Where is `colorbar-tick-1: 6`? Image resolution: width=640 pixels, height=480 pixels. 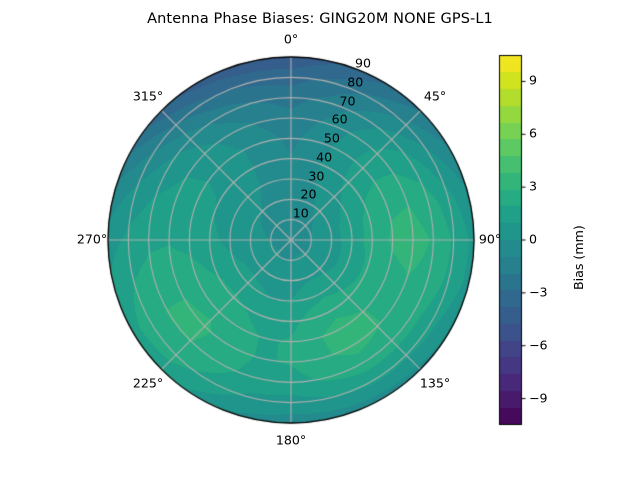
colorbar-tick-1: 6 is located at coordinates (533, 133).